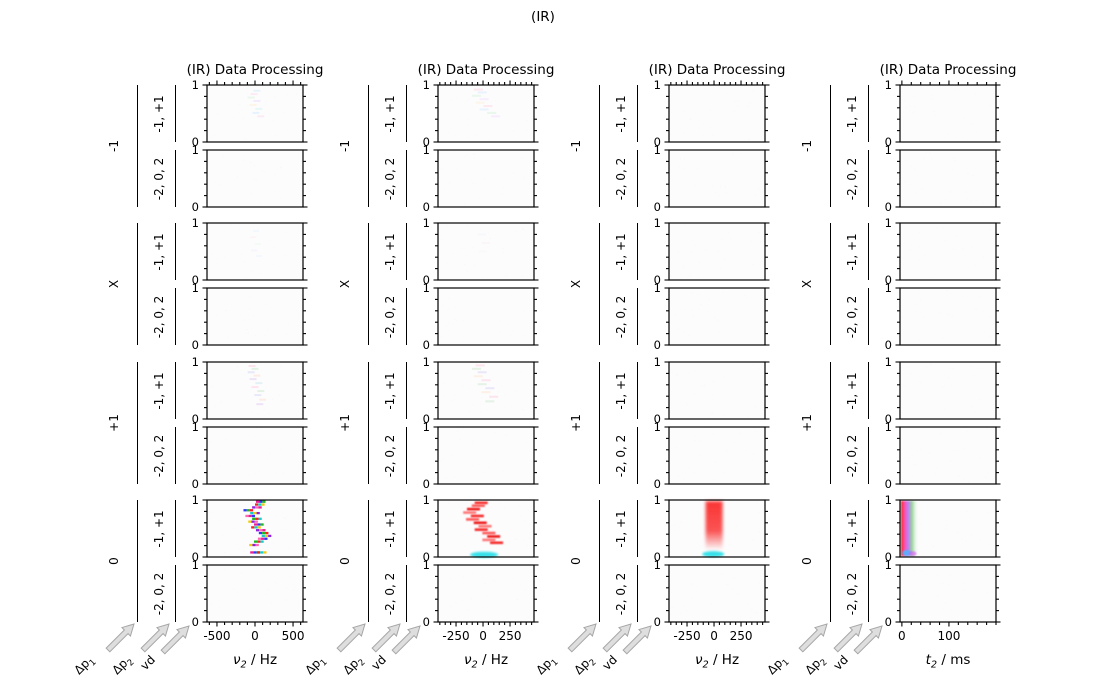  Describe the element at coordinates (236, 660) in the screenshot. I see `x-axis-symbol: ν` at that location.